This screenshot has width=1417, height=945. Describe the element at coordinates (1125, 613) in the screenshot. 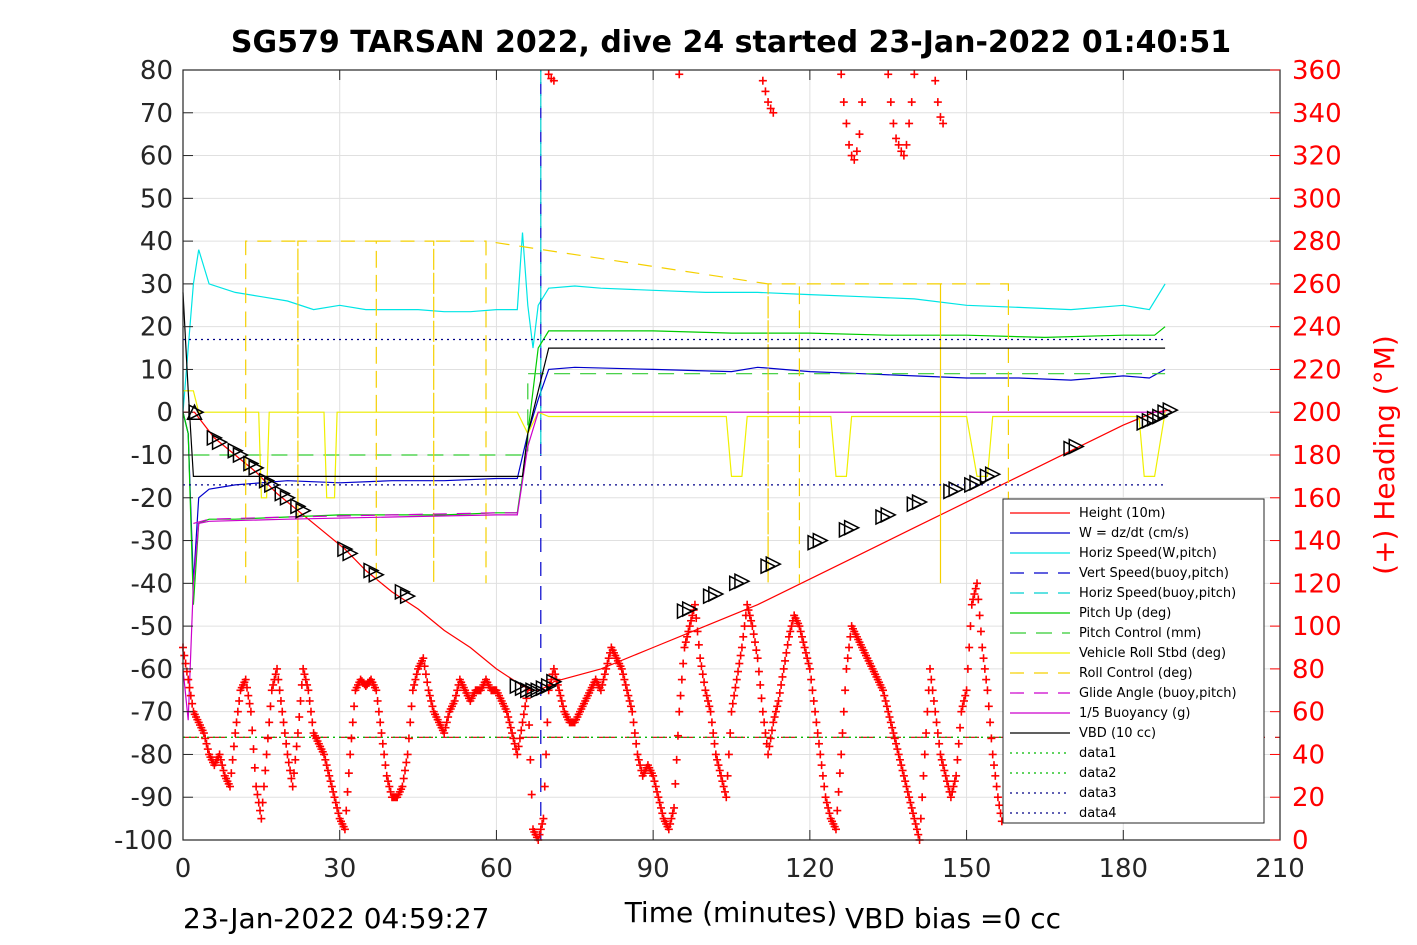

I see `legend-label: Pitch Up (deg)` at that location.